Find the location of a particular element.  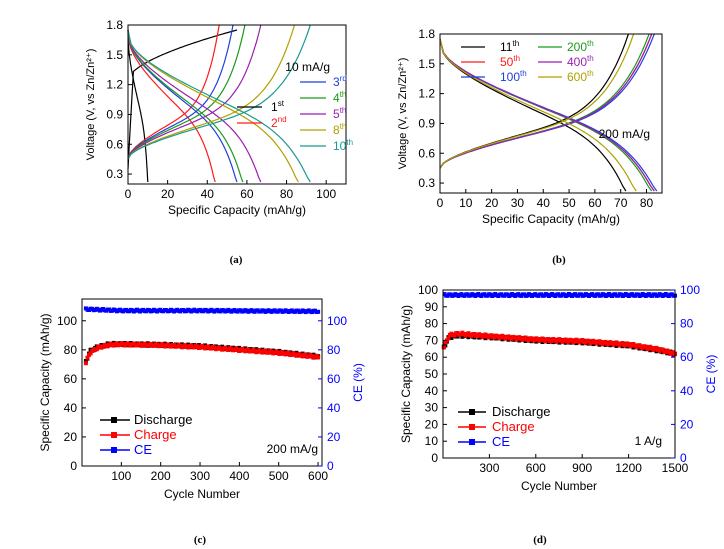

legend-label: 4th is located at coordinates (339, 97).